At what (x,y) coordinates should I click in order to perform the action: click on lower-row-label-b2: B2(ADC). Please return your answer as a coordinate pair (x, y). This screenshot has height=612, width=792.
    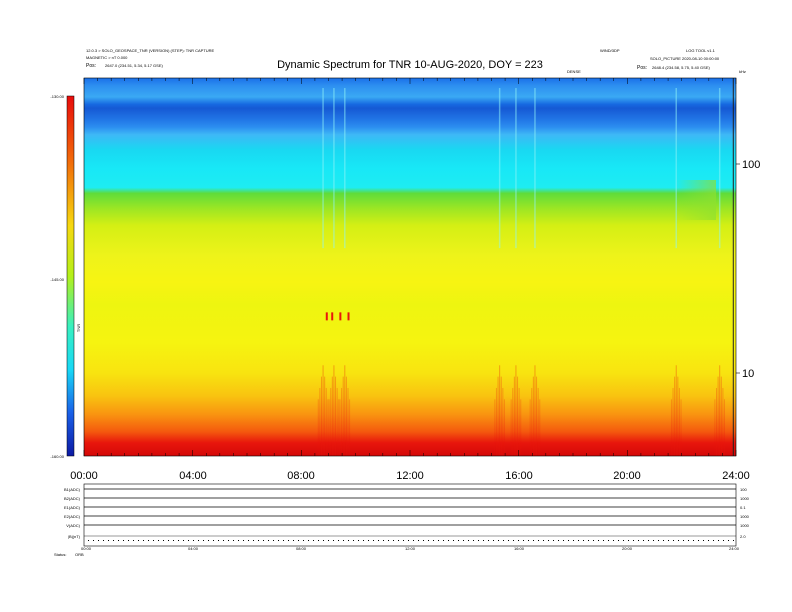
    Looking at the image, I should click on (72, 498).